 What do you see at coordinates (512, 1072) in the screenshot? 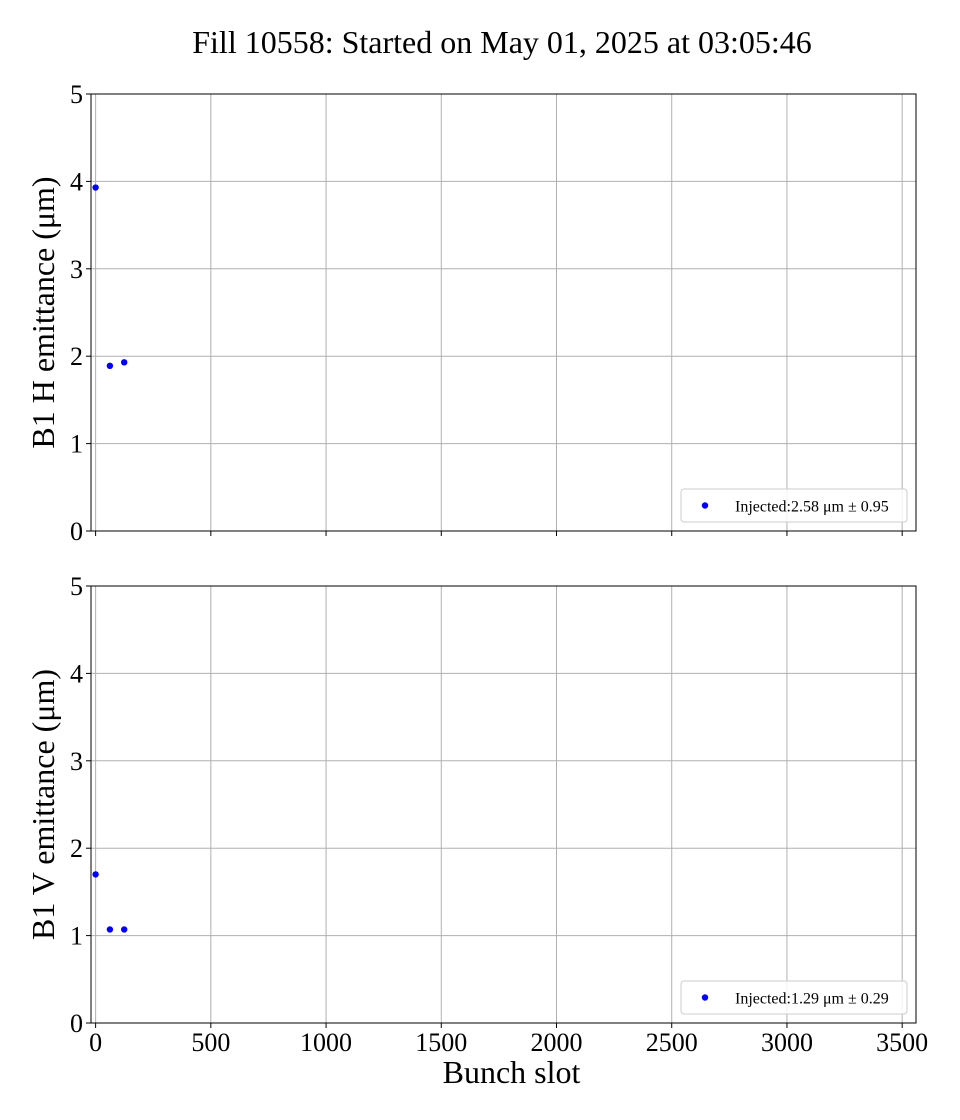
I see `x-axis-label: Bunch slot` at bounding box center [512, 1072].